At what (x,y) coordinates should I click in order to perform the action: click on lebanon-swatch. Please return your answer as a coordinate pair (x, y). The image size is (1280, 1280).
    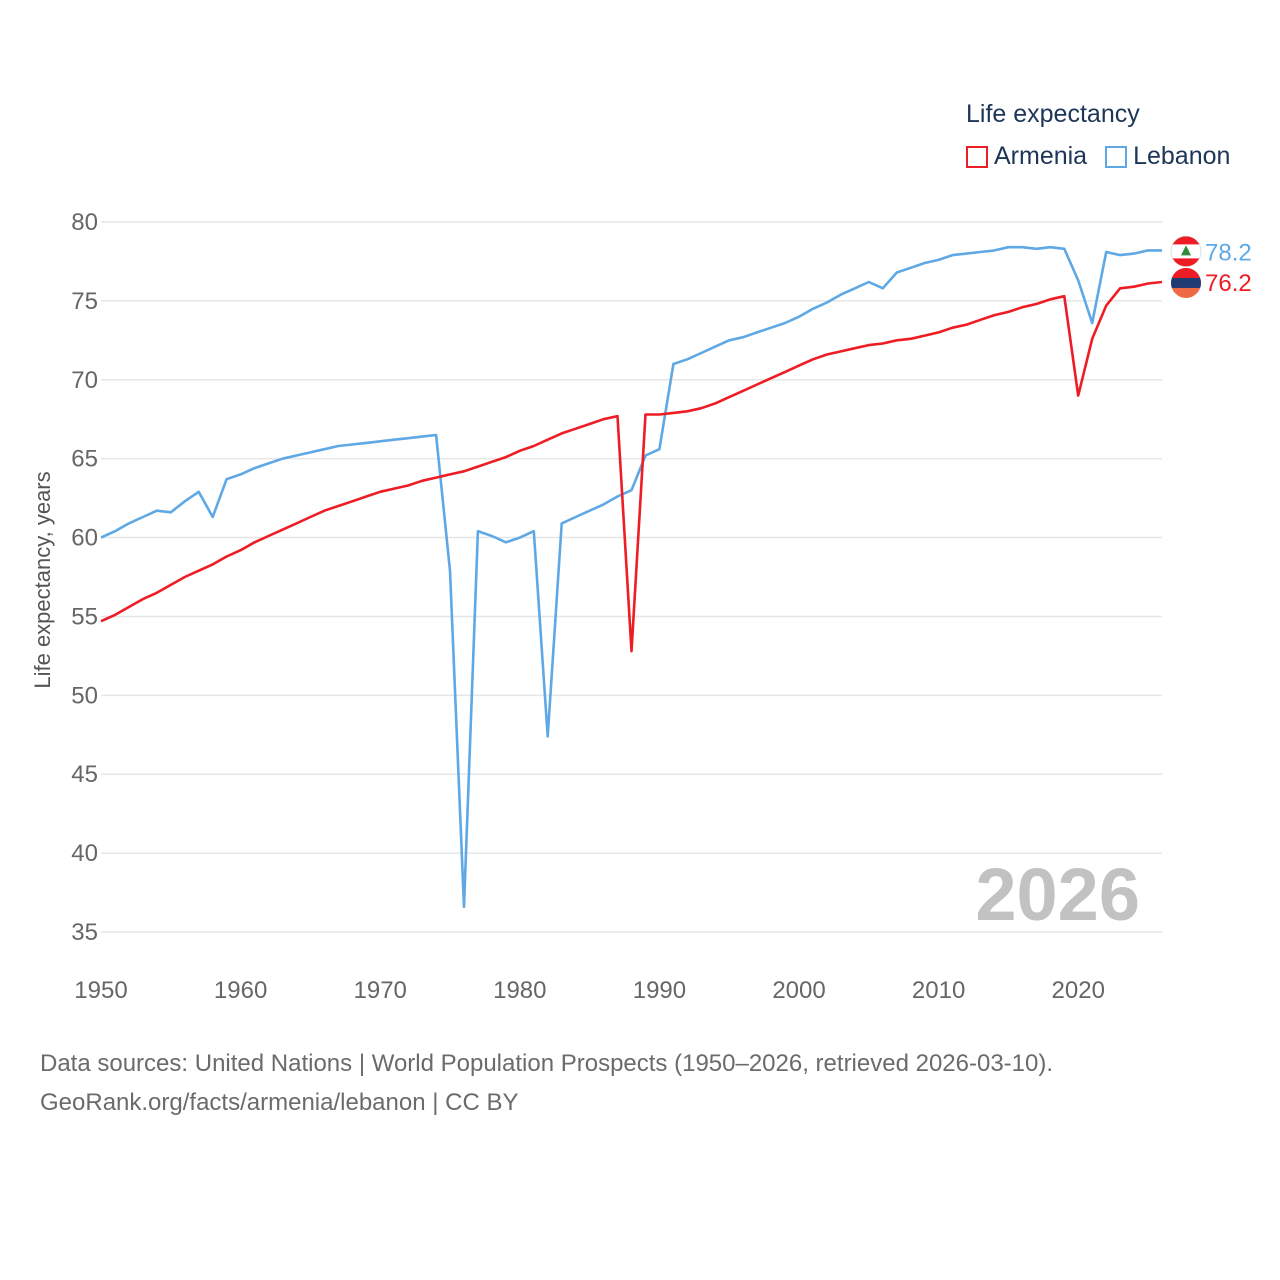
    Looking at the image, I should click on (1116, 156).